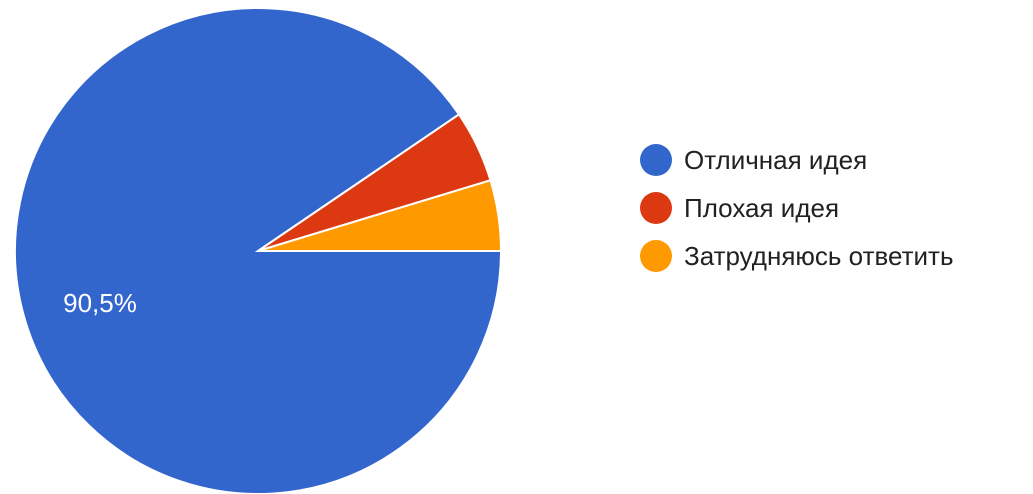  I want to click on legend-label: Плохая идея, so click(762, 207).